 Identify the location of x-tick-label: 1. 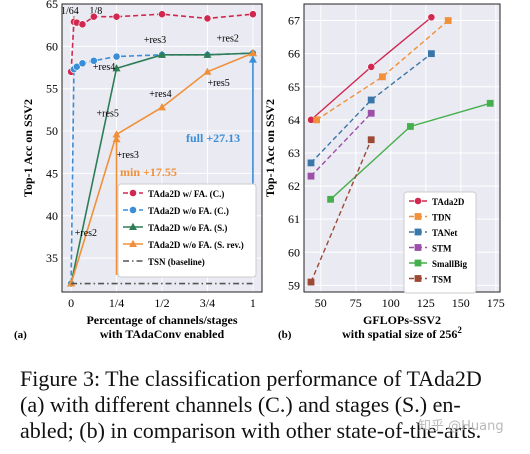
(253, 303).